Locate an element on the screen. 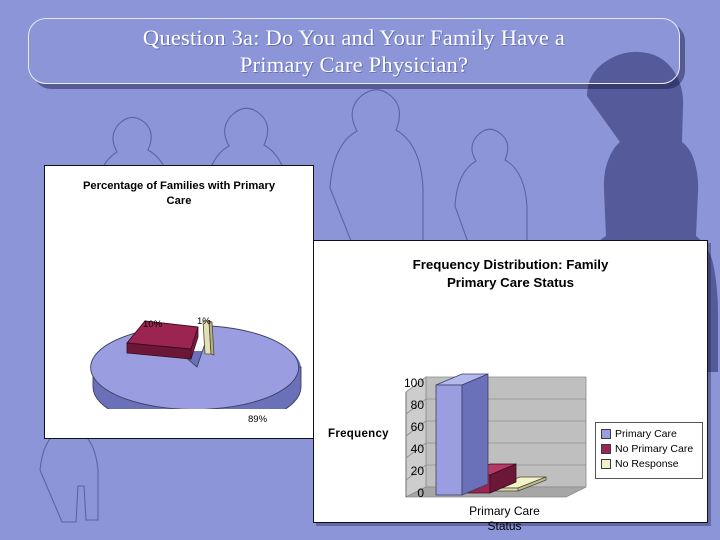 This screenshot has width=720, height=540. pie-chart-title: Percentage of Families with Primary Care is located at coordinates (179, 193).